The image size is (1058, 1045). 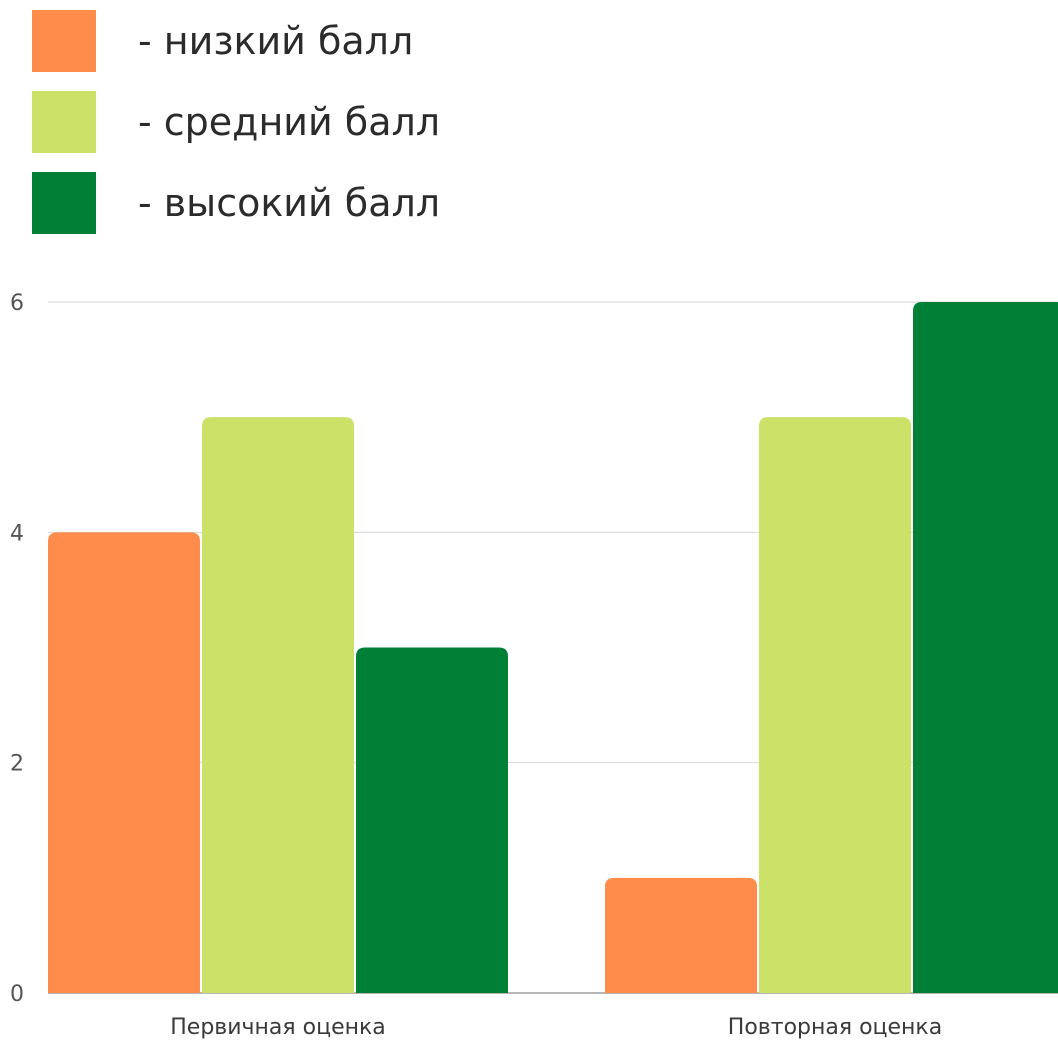 I want to click on x-category-label: Первичная оценка, so click(x=278, y=1027).